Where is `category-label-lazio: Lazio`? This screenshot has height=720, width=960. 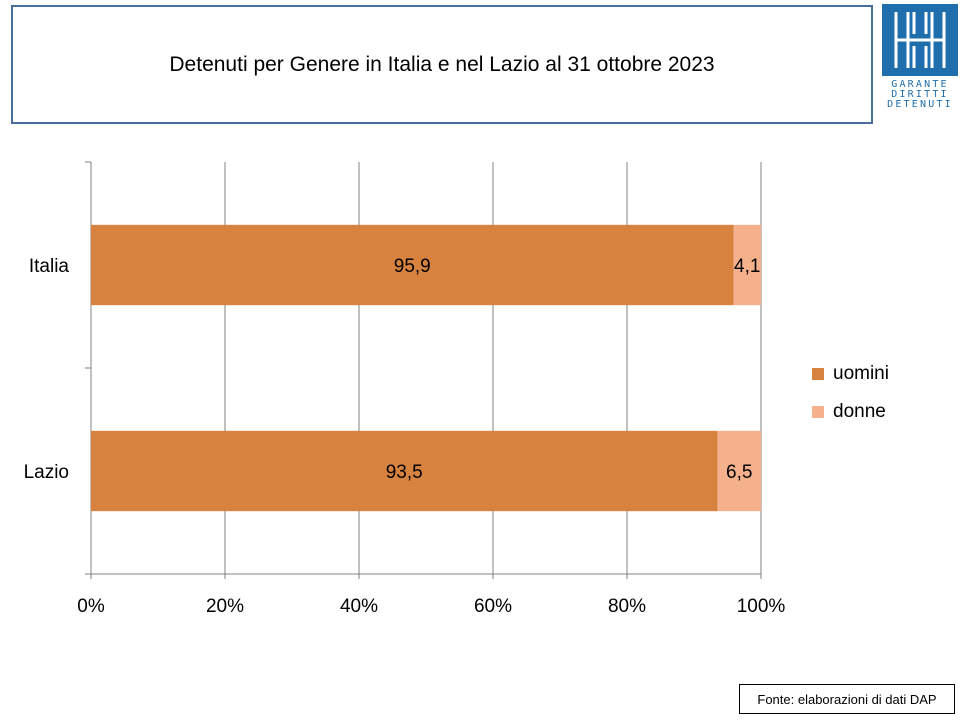 category-label-lazio: Lazio is located at coordinates (46, 472).